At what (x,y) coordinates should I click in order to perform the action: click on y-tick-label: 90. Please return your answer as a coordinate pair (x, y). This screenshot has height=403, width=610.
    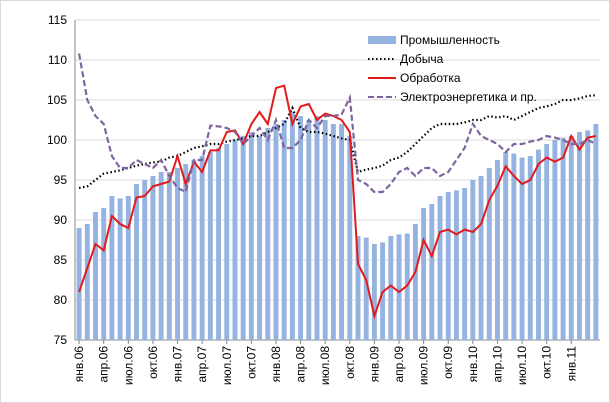
    Looking at the image, I should click on (61, 220).